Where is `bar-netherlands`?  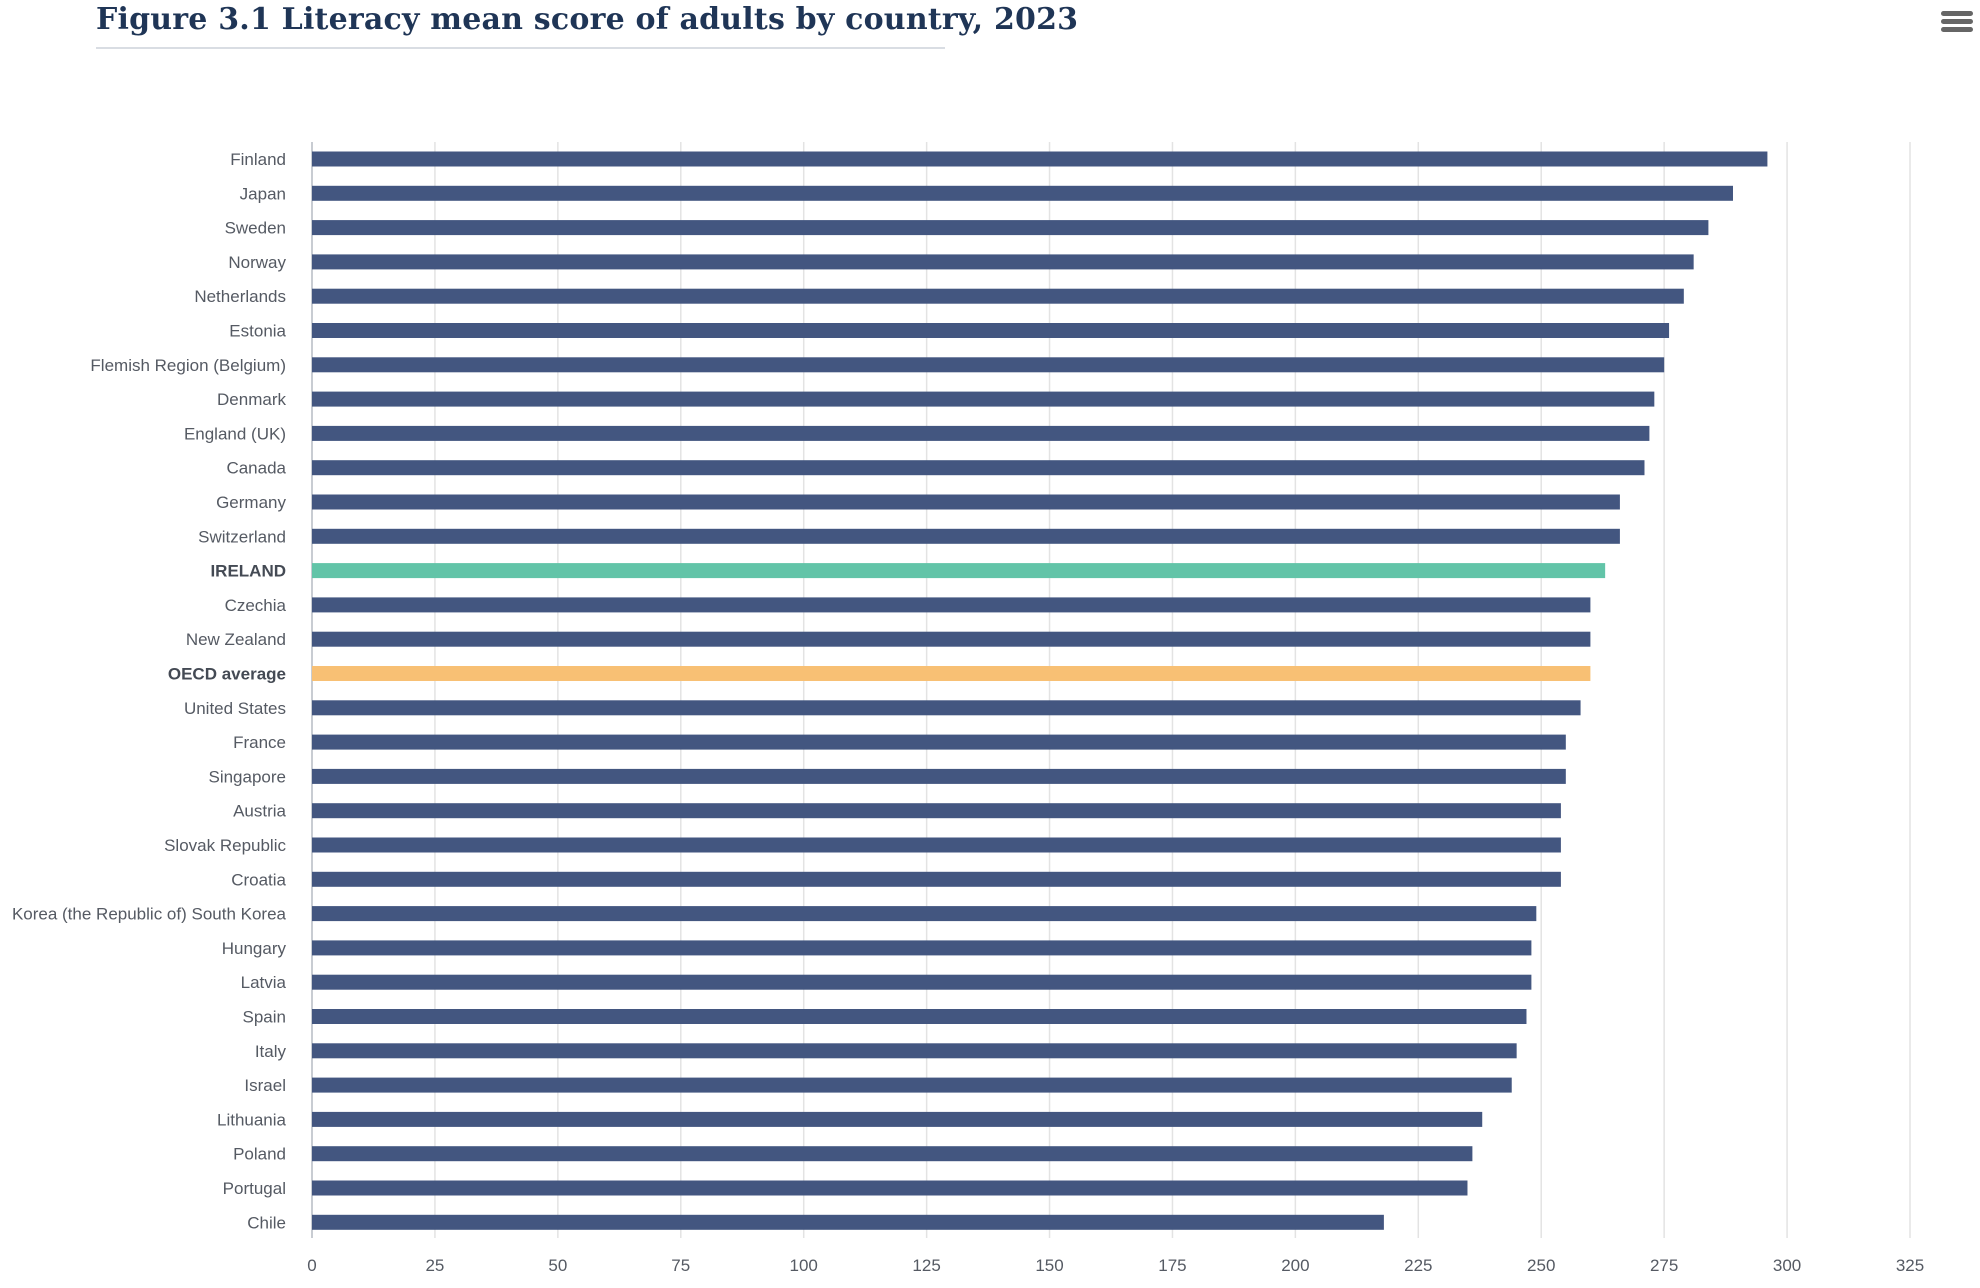
bar-netherlands is located at coordinates (998, 296).